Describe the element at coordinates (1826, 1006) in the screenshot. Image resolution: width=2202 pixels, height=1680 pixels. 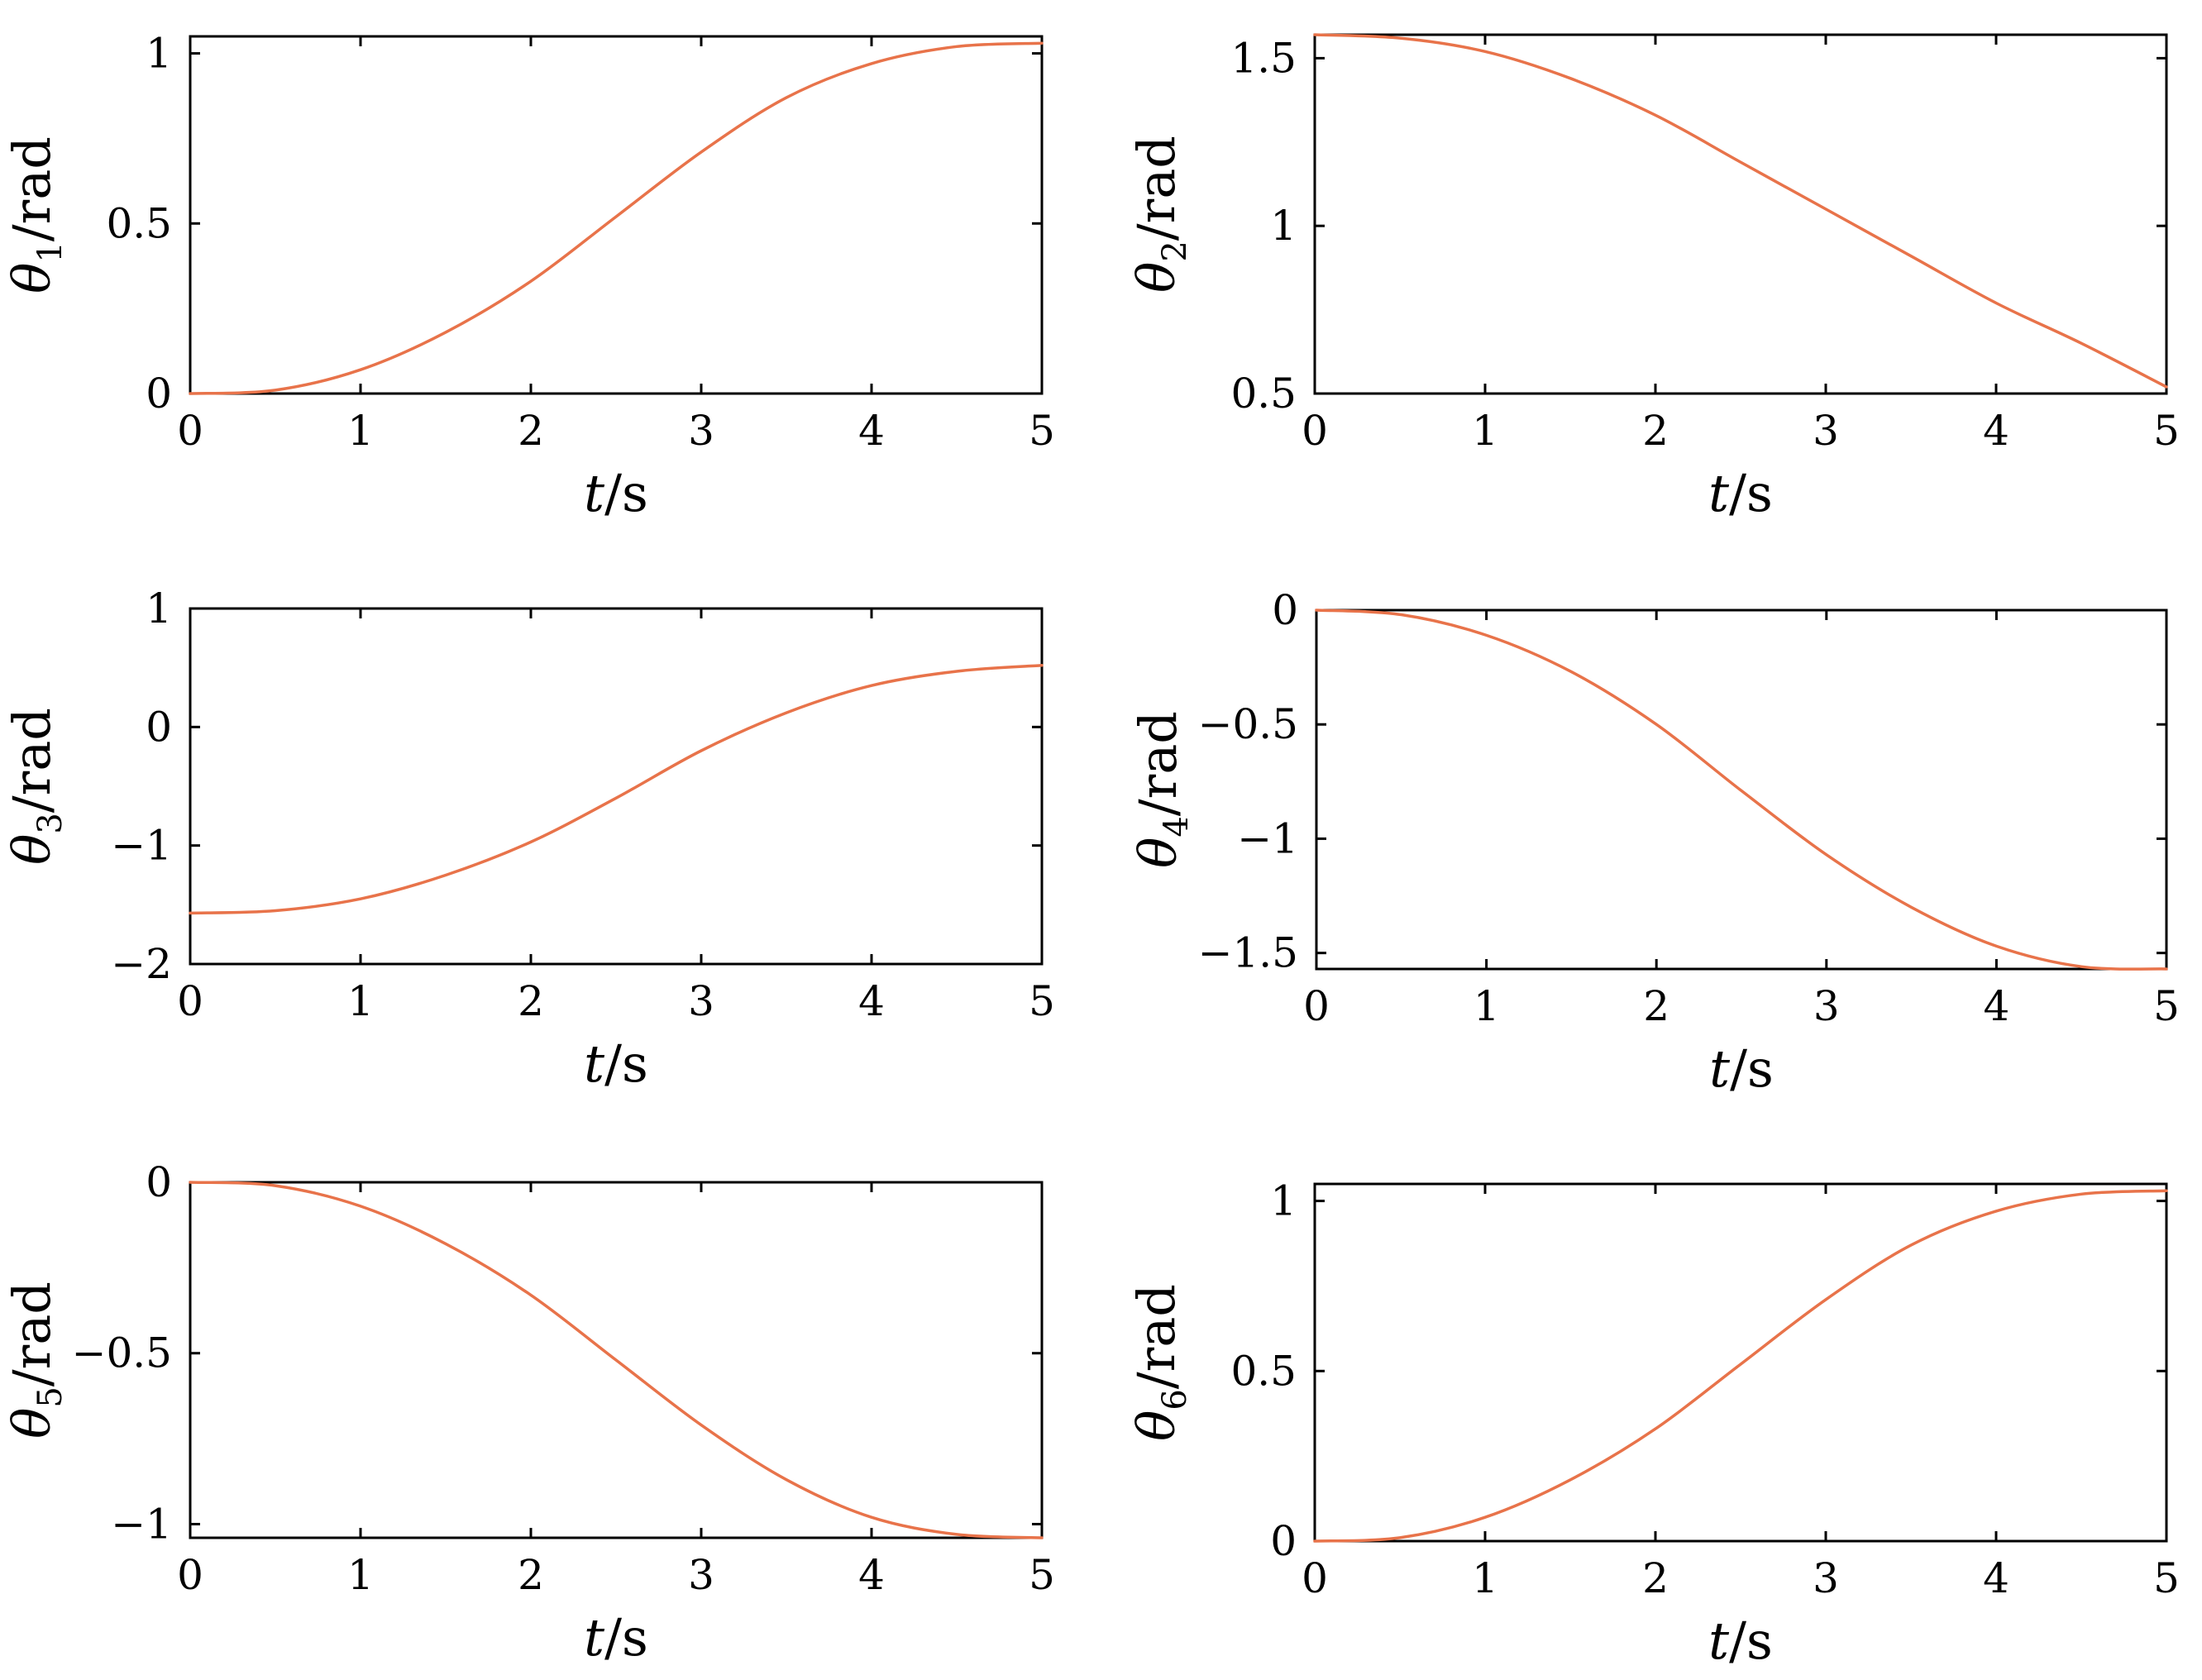
I see `x-tick-label-4-3: 3` at that location.